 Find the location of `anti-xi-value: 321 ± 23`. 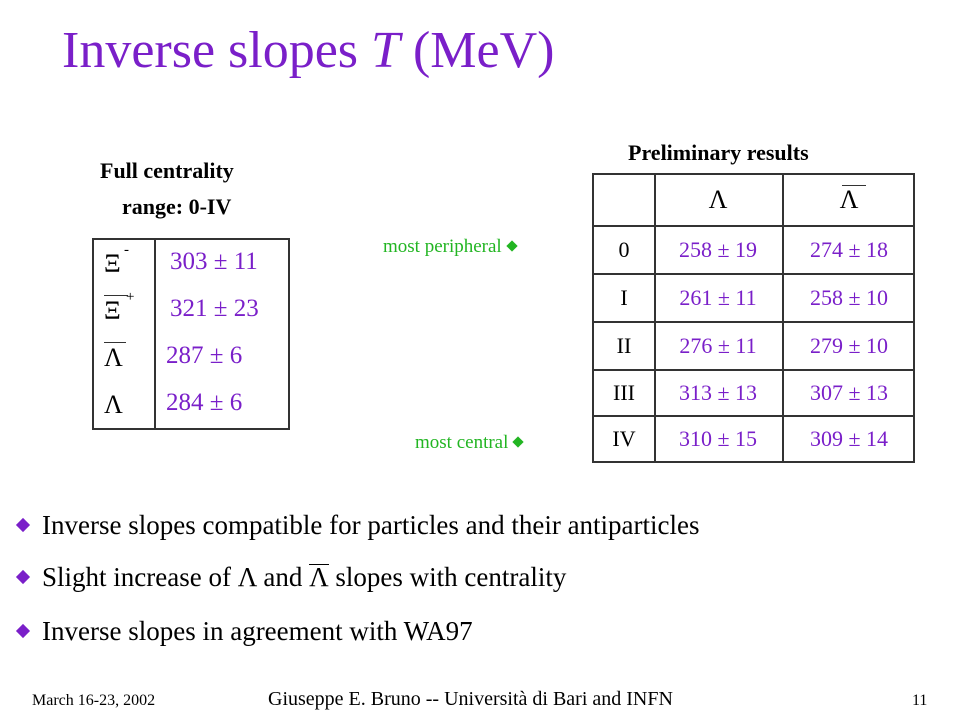

anti-xi-value: 321 ± 23 is located at coordinates (214, 308).